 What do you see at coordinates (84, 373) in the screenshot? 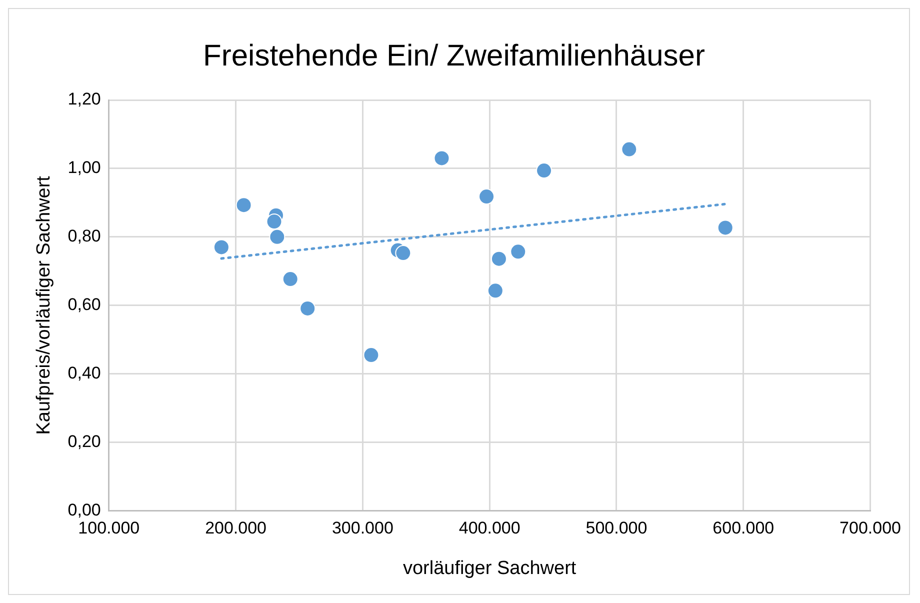
I see `y-tick-label: 0,40` at bounding box center [84, 373].